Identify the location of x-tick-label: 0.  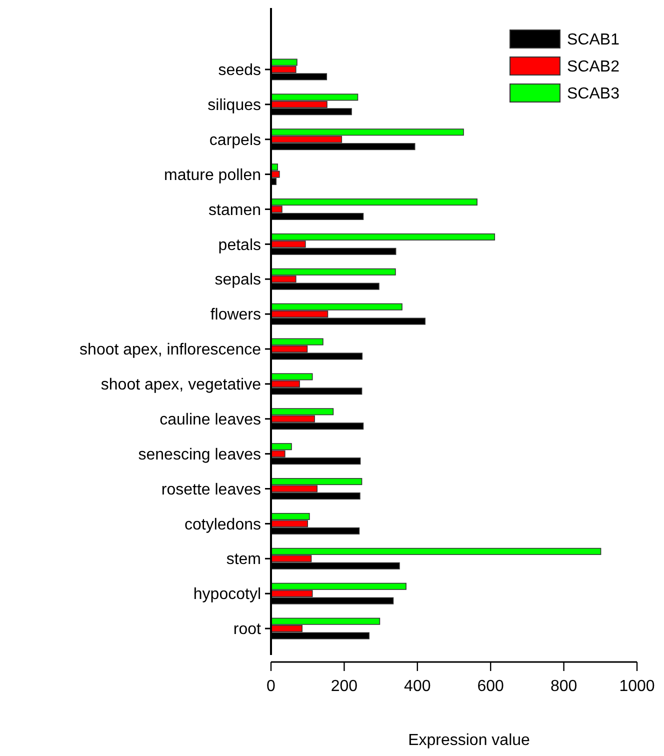
(271, 686).